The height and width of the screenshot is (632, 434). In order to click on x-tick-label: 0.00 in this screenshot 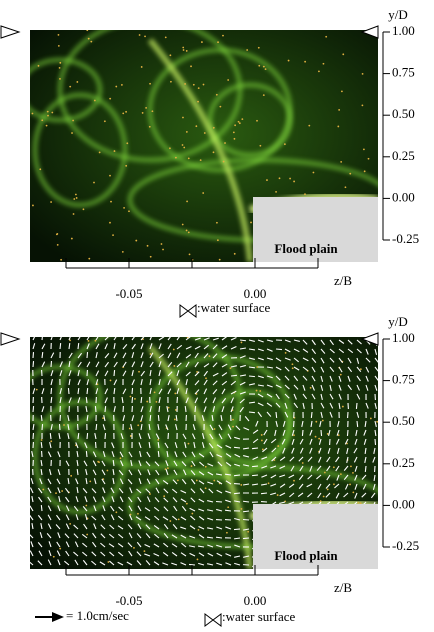, I will do `click(255, 600)`.